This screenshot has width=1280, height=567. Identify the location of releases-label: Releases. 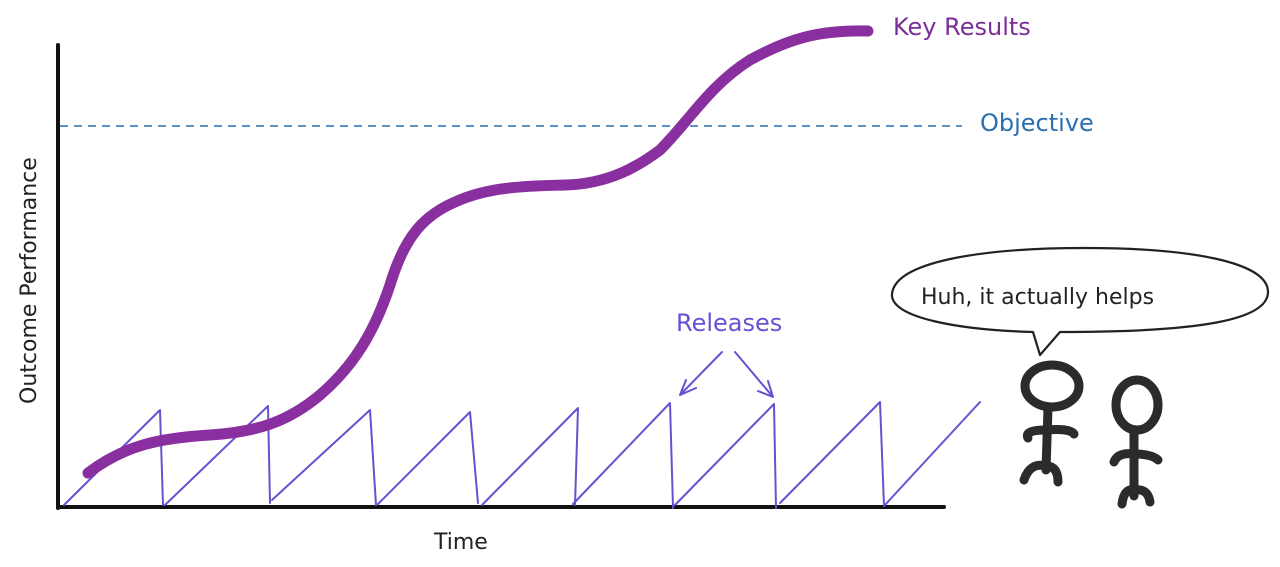
(729, 323).